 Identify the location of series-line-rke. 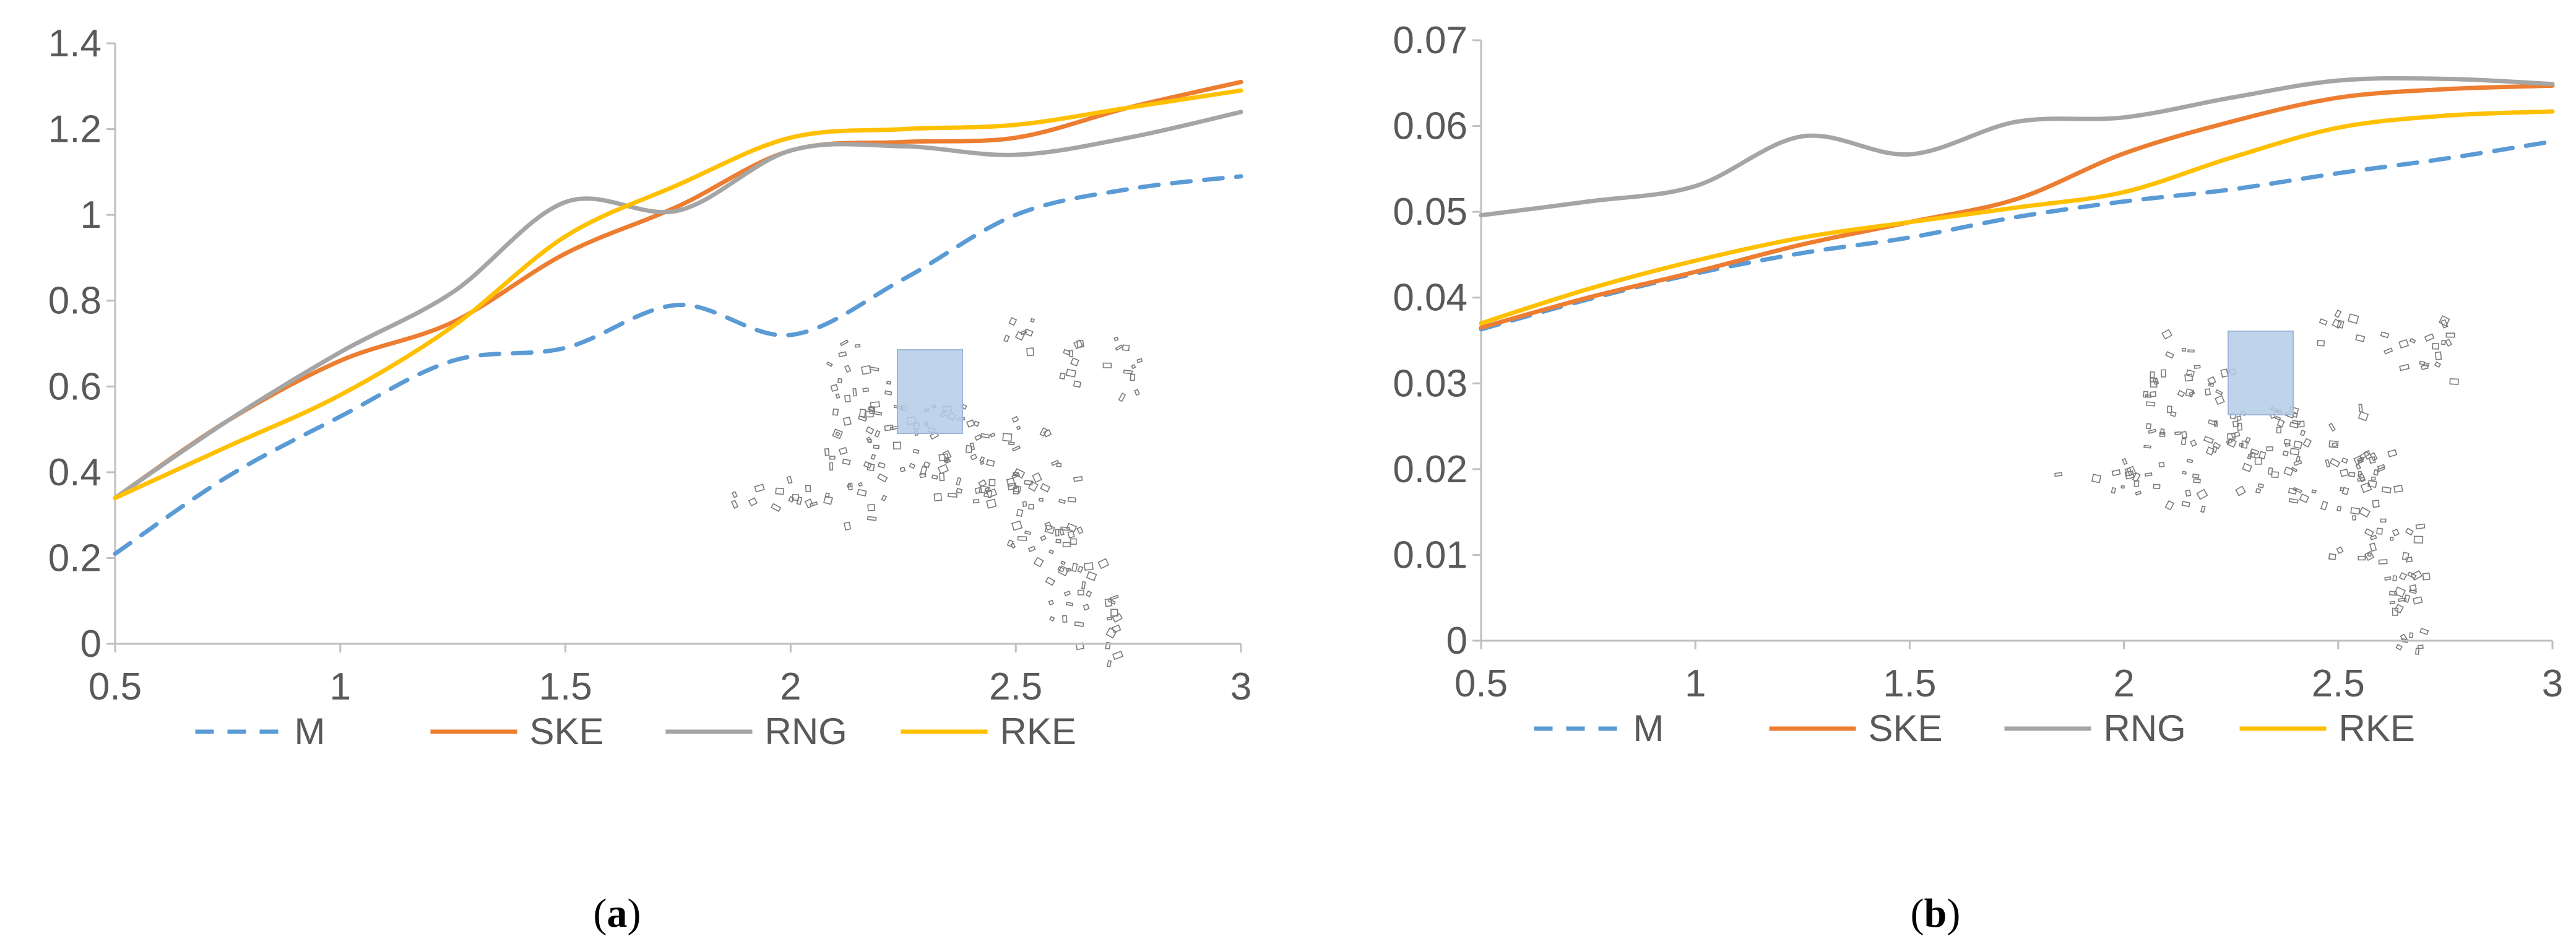
(2017, 218).